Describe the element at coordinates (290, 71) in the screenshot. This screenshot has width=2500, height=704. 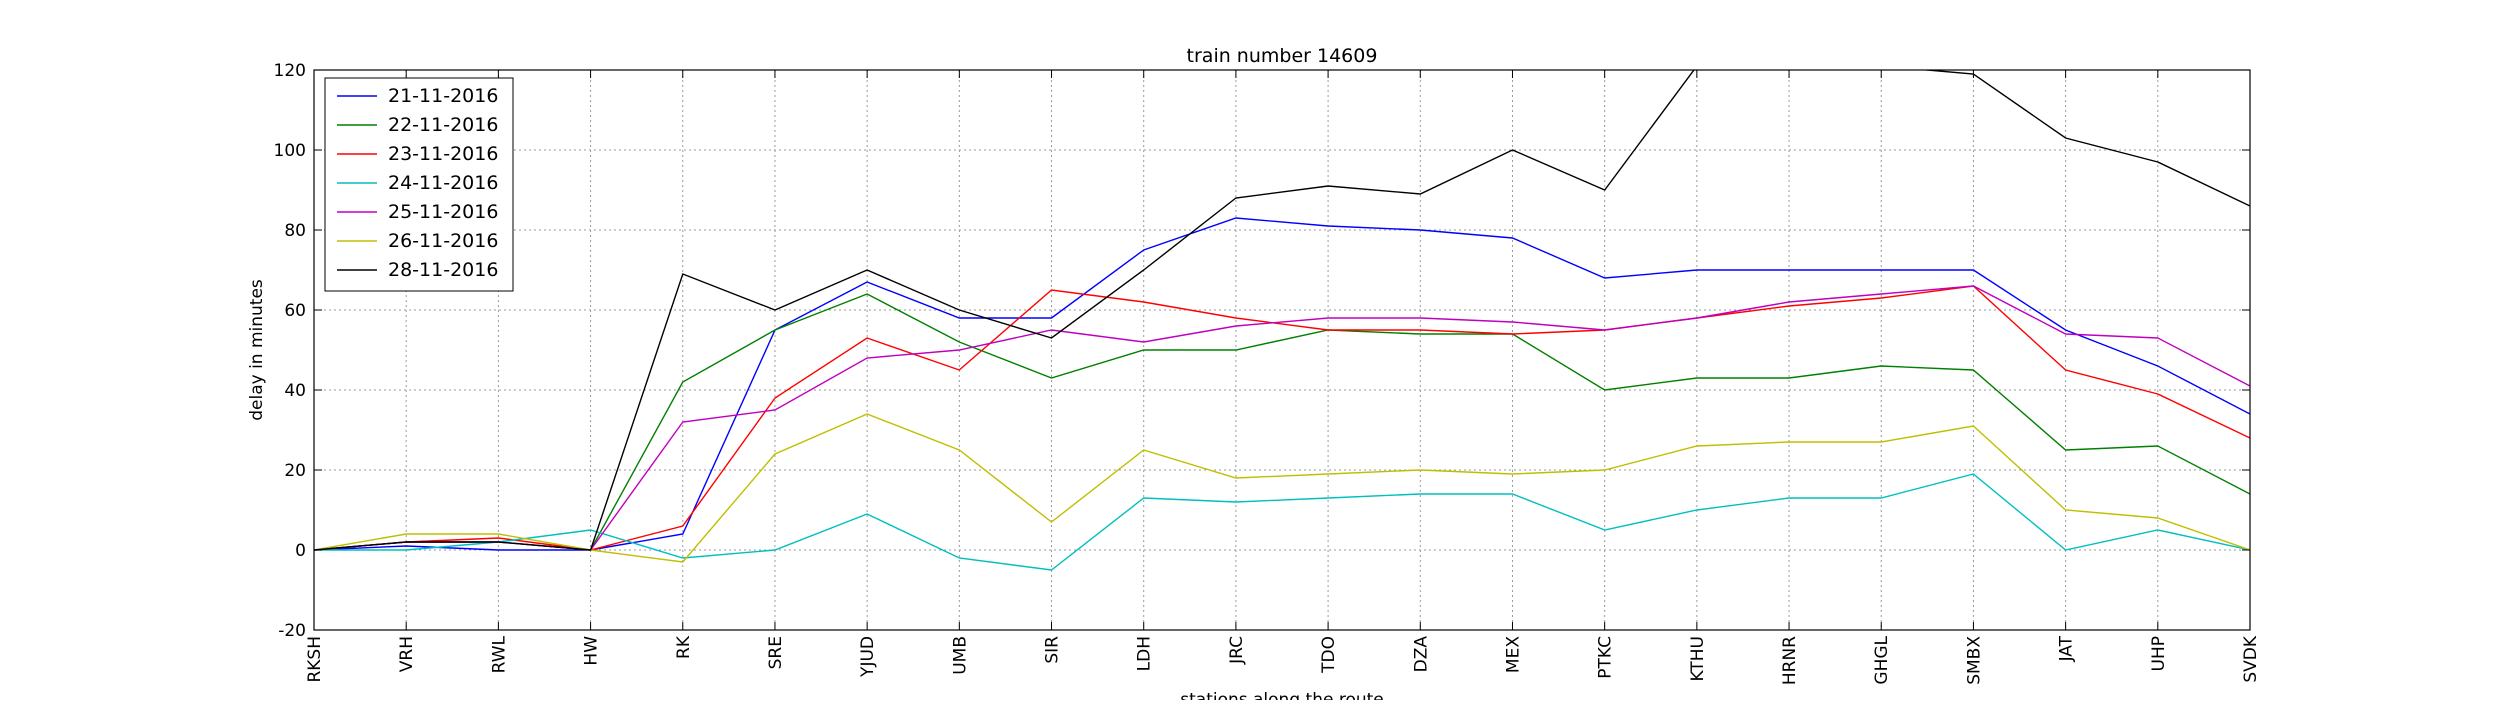
I see `y-tick-label: 120` at that location.